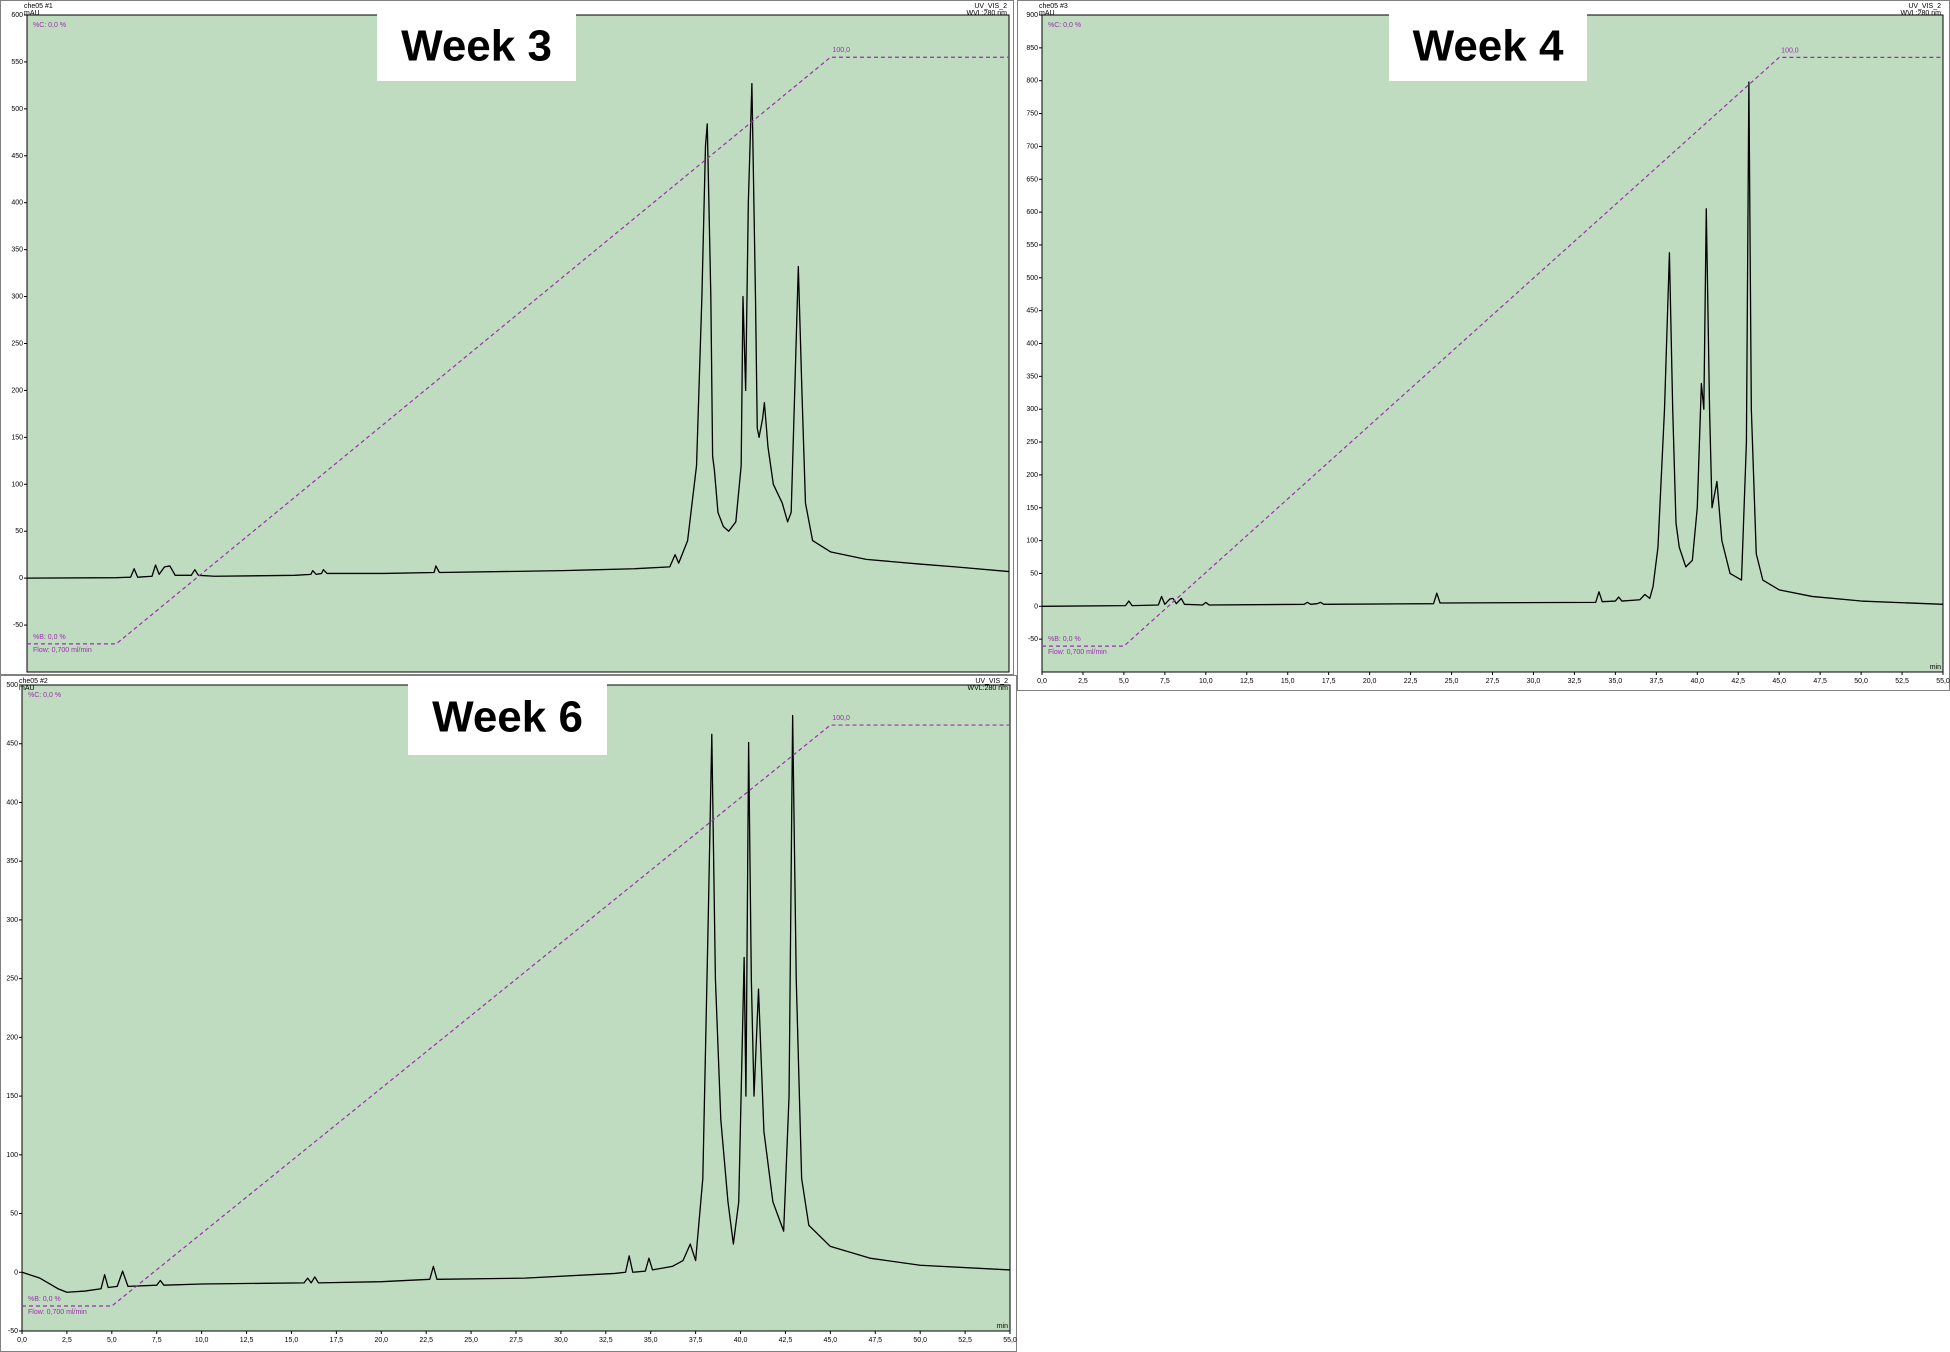 The width and height of the screenshot is (1950, 1352). Describe the element at coordinates (1053, 6) in the screenshot. I see `sample-name: che05 #3` at that location.